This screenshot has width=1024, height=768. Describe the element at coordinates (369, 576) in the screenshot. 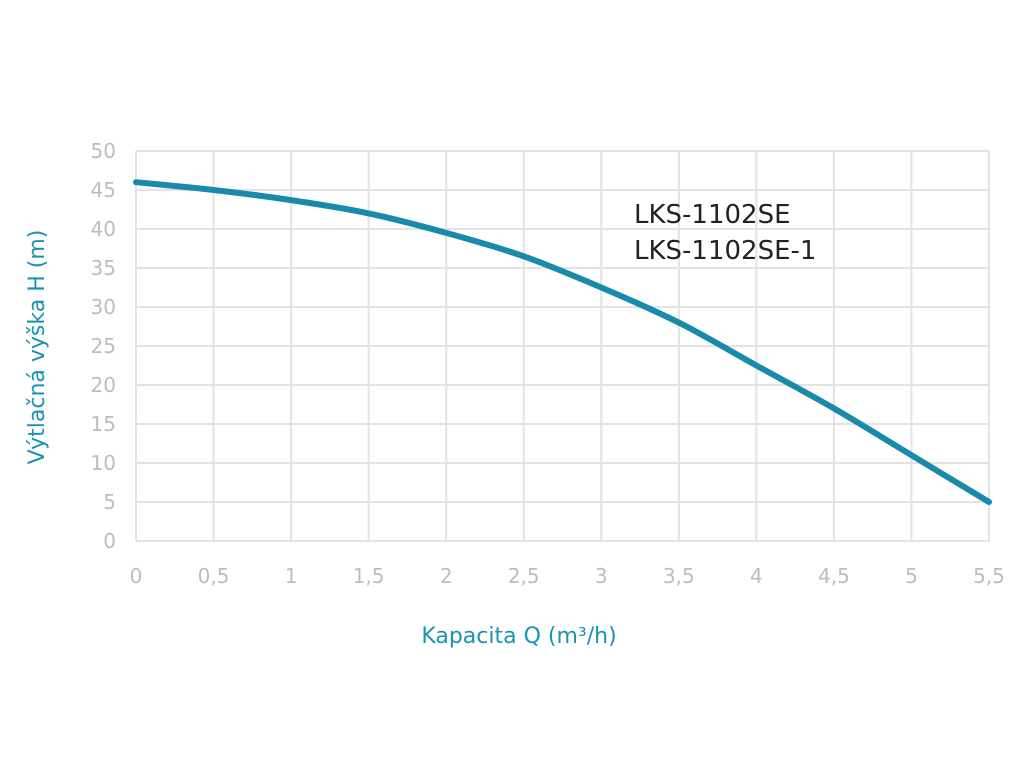

I see `x-tick-label: 1,5` at that location.